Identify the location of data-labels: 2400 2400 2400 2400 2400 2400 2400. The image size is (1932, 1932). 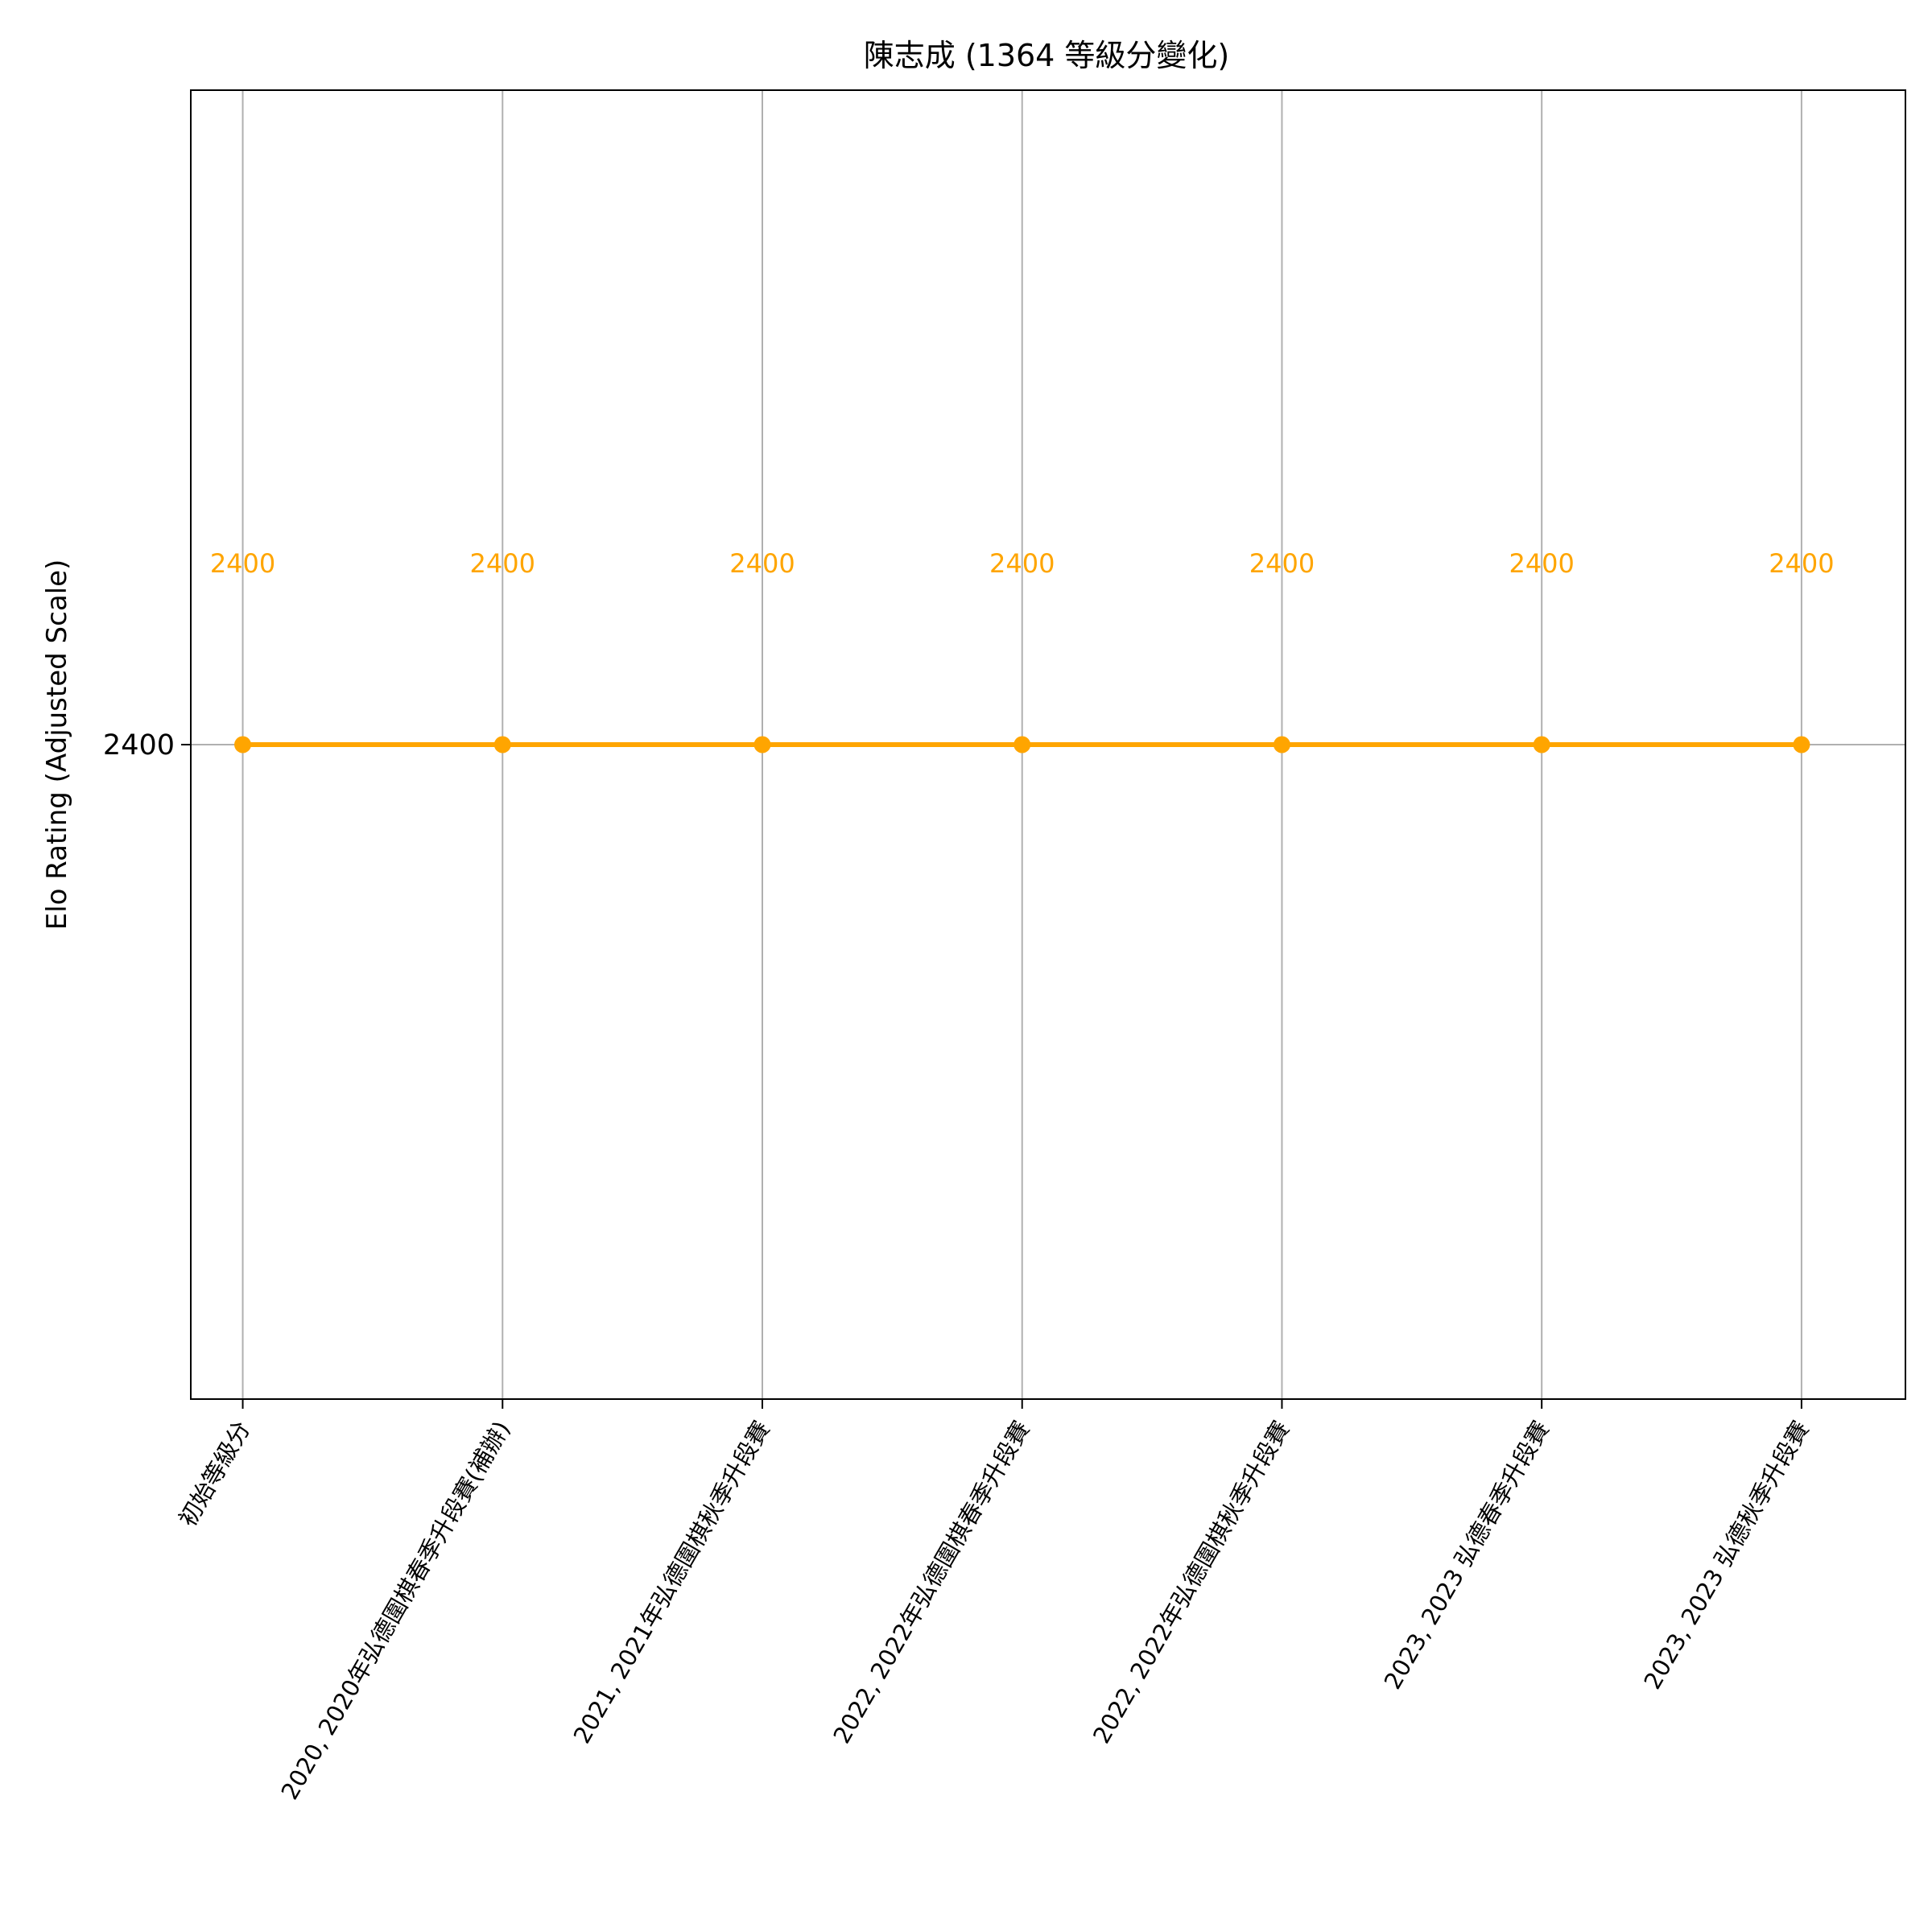
(1022, 563).